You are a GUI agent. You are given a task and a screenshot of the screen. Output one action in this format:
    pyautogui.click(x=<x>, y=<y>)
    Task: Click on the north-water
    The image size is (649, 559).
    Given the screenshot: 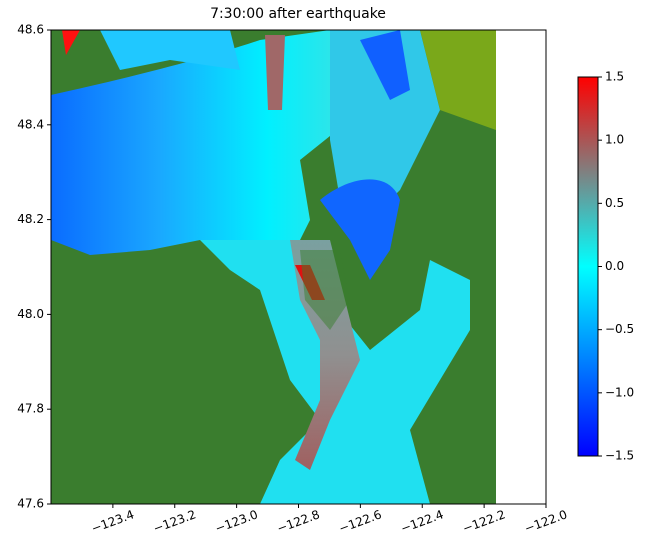 What is the action you would take?
    pyautogui.click(x=170, y=50)
    